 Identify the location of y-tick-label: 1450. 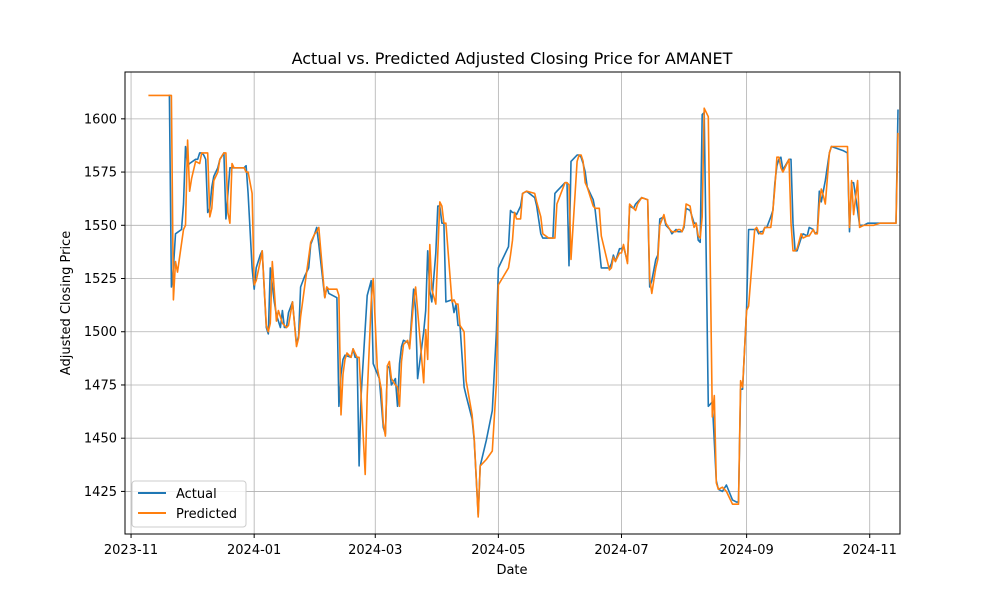
(100, 439).